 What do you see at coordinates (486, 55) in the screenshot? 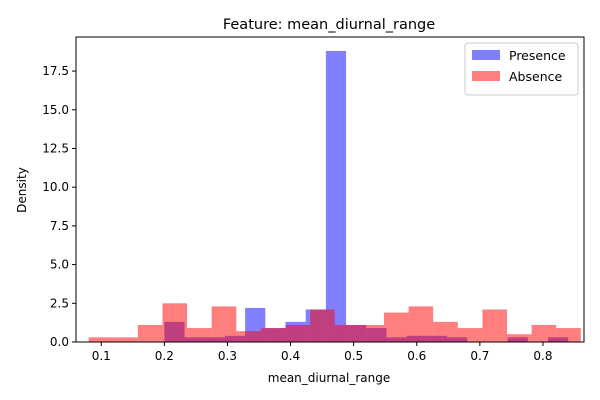
I see `legend-swatch-presence` at bounding box center [486, 55].